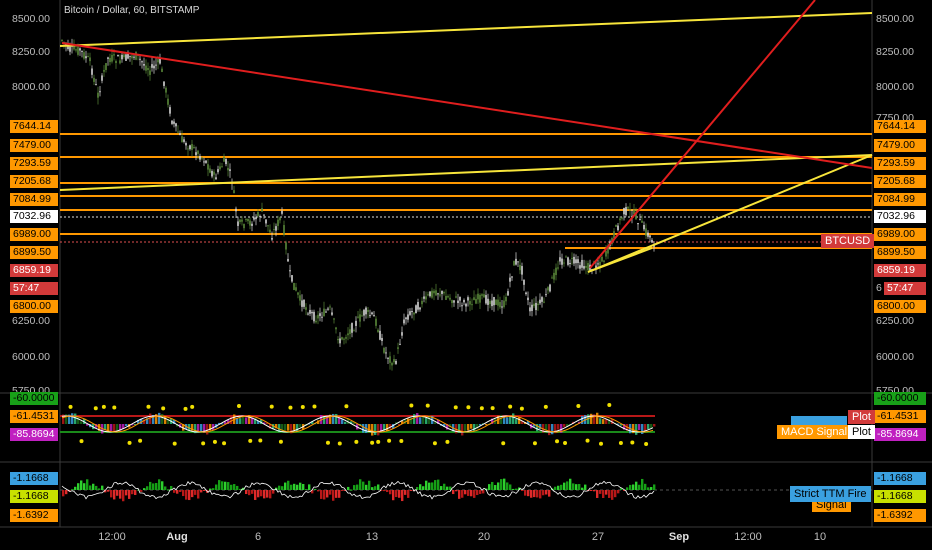  What do you see at coordinates (357, 424) in the screenshot?
I see `macd-signal-line` at bounding box center [357, 424].